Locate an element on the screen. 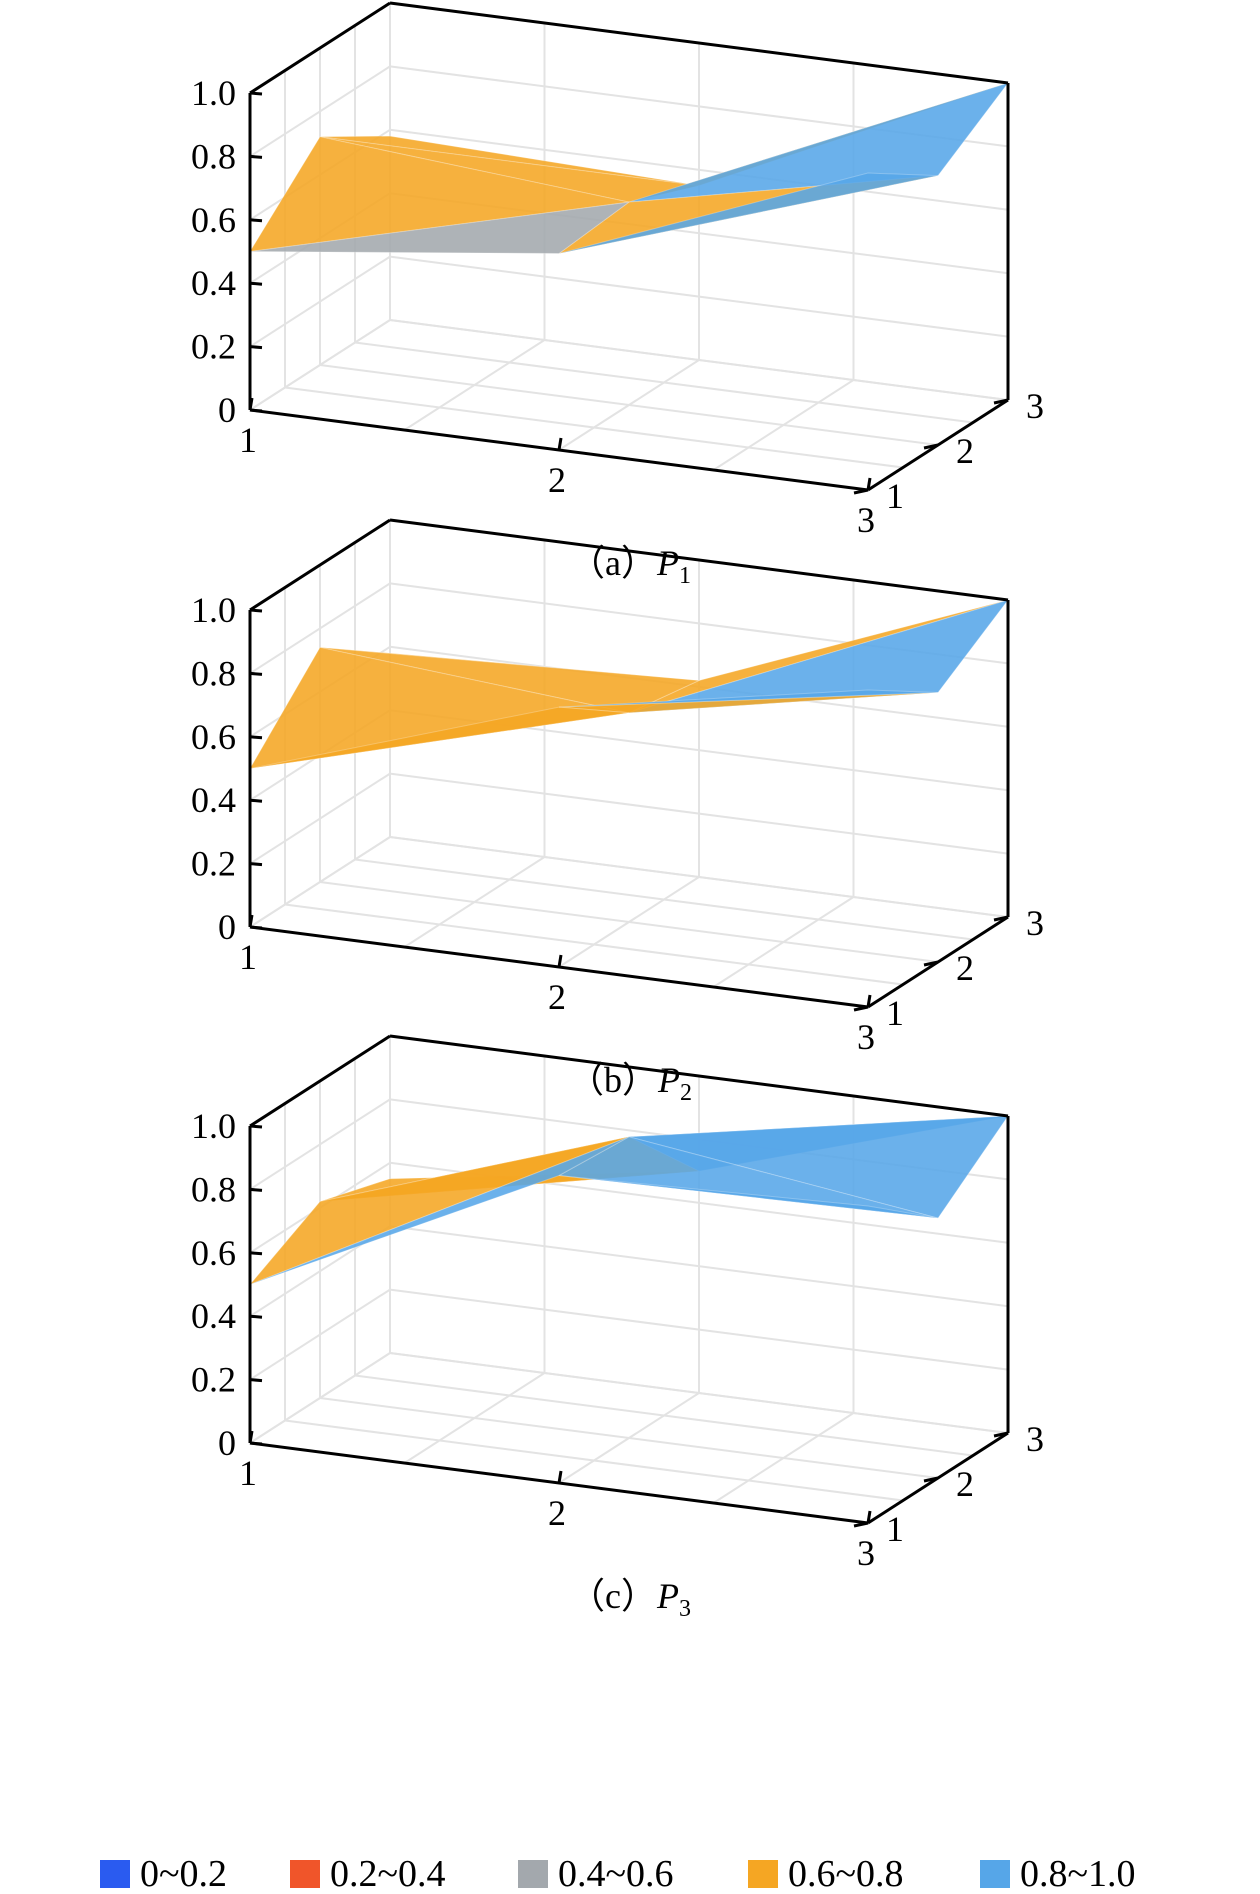 Image resolution: width=1260 pixels, height=1894 pixels. panel-caption: （c）P3 is located at coordinates (630, 1599).